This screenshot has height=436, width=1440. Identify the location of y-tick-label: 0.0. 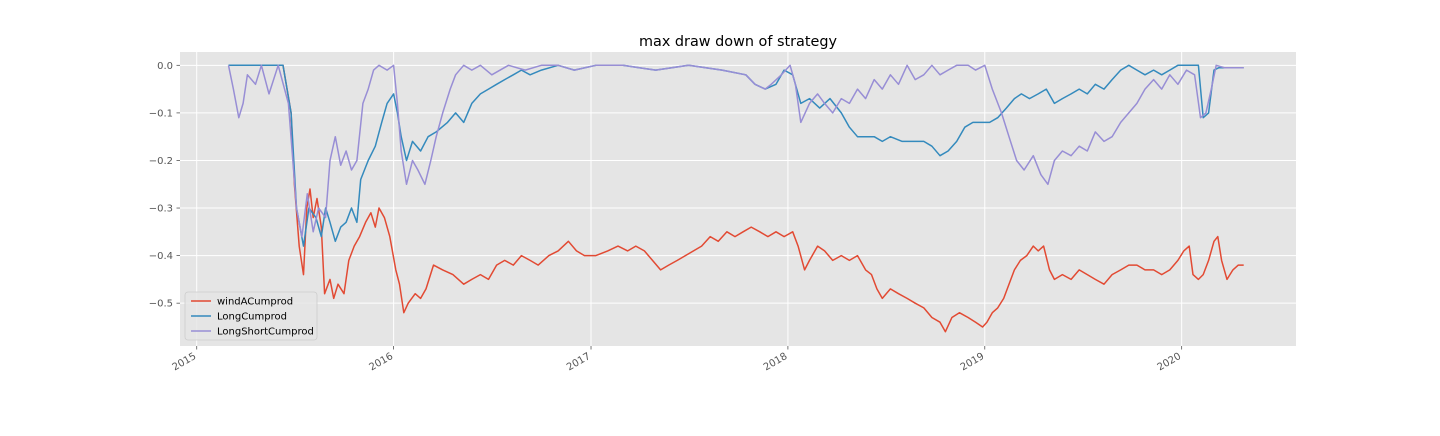
(165, 66).